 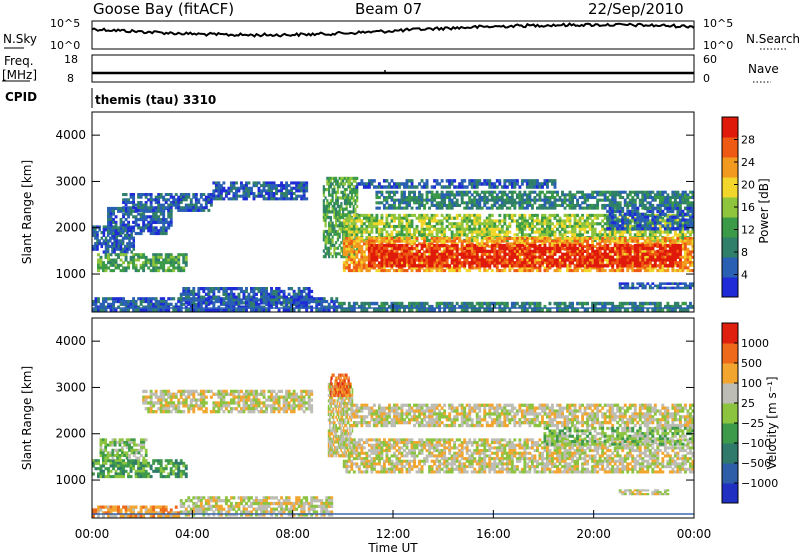 I want to click on power-band, so click(x=260, y=191).